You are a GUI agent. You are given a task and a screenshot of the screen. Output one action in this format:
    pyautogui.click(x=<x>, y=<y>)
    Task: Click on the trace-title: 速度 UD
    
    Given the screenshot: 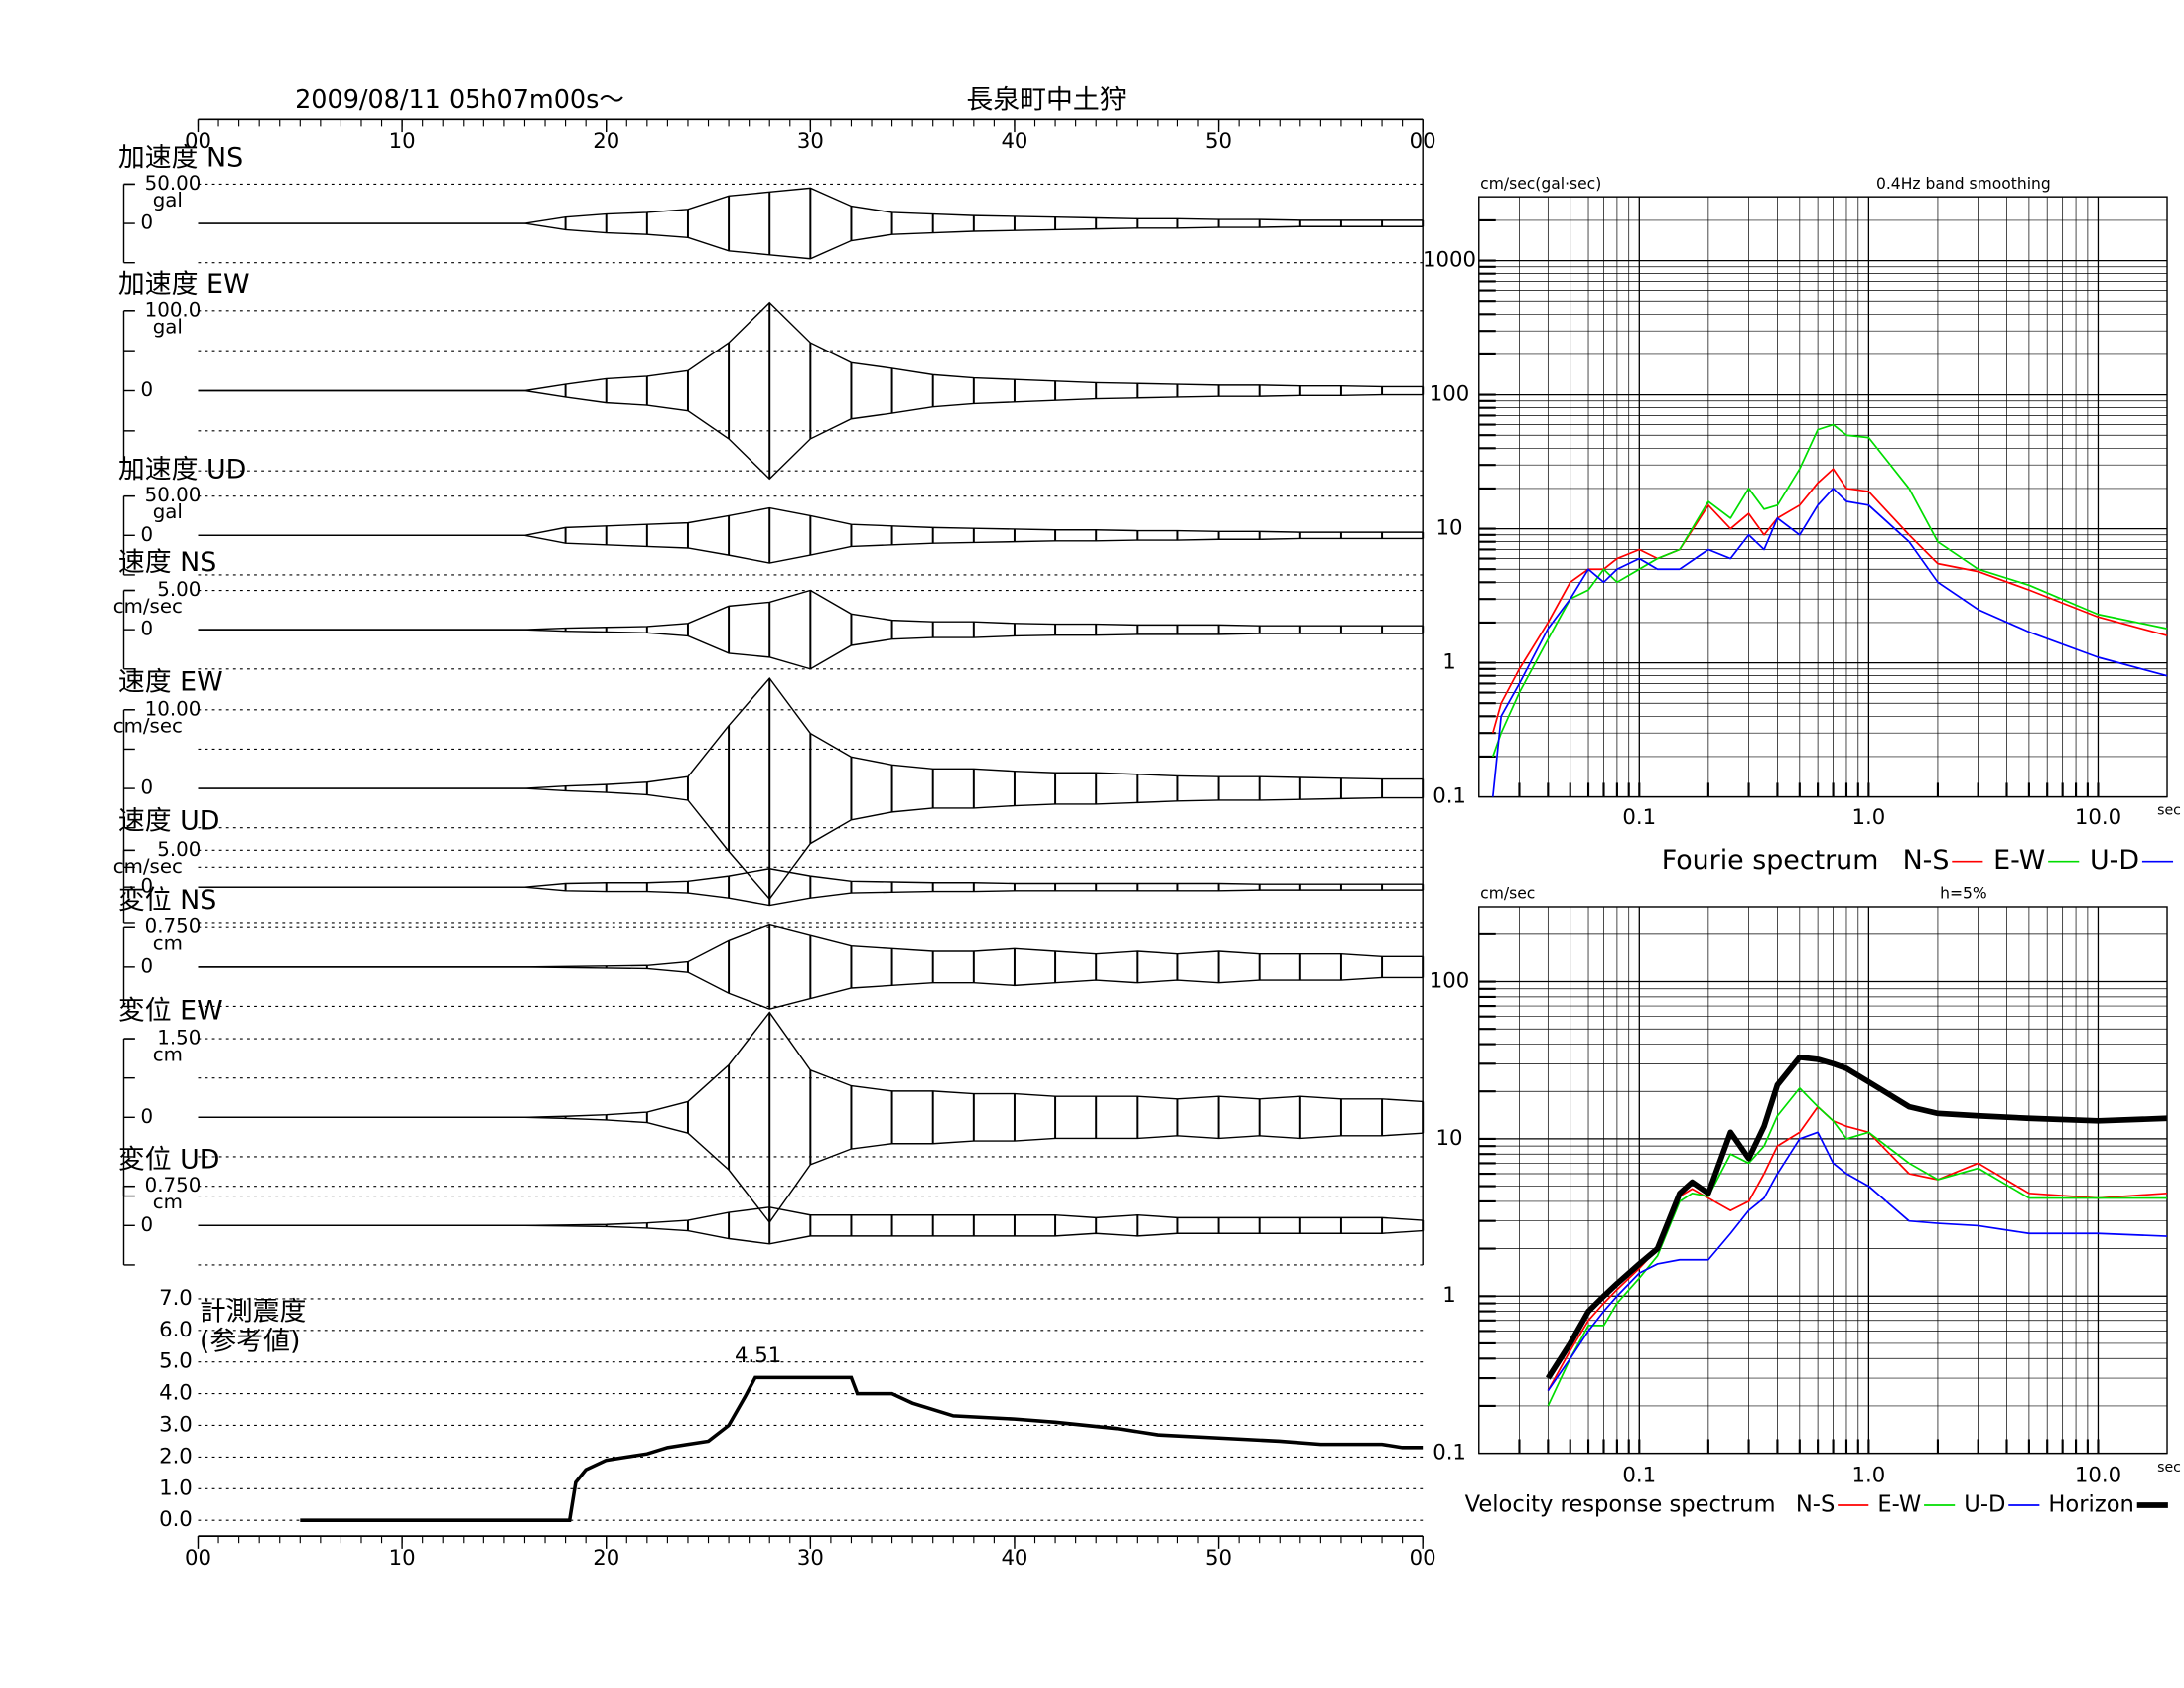 What is the action you would take?
    pyautogui.click(x=169, y=821)
    